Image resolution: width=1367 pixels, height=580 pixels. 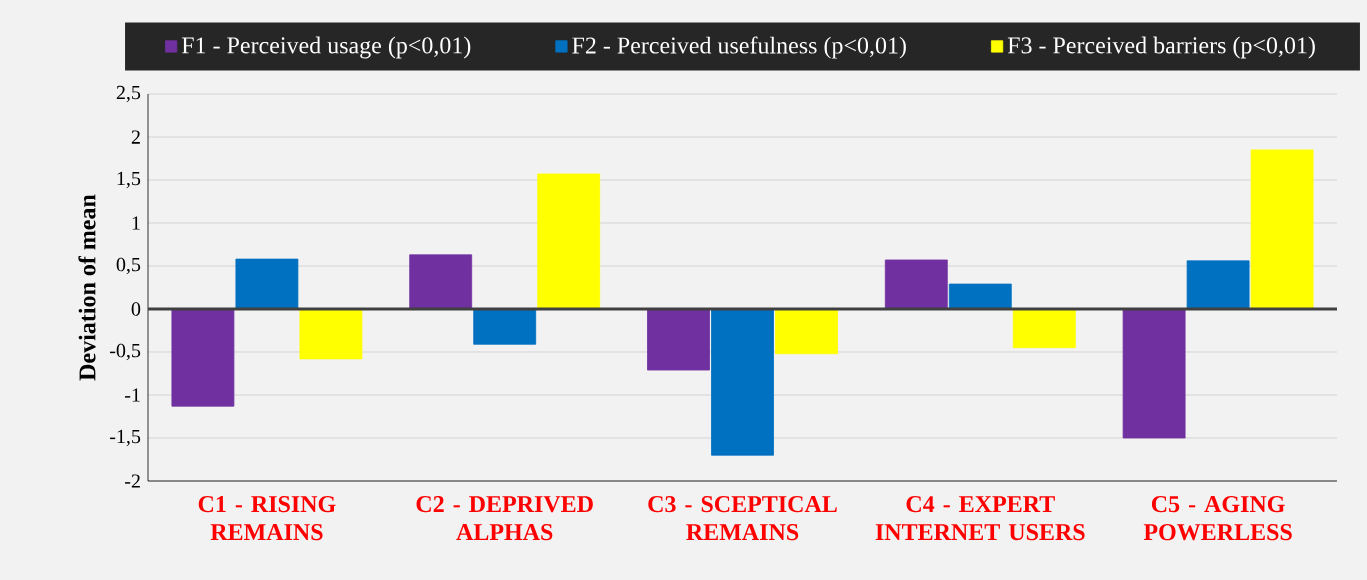 I want to click on y-tick-label: 2, so click(x=135, y=137).